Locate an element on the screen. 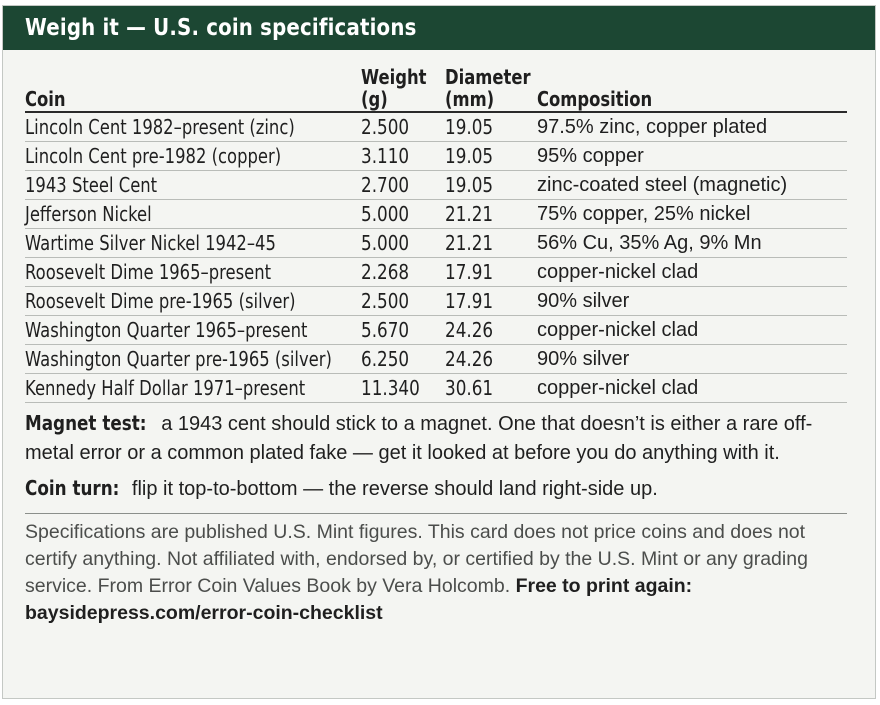 This screenshot has height=705, width=880. composition-cell: 75% copper, 25% nickel is located at coordinates (692, 214).